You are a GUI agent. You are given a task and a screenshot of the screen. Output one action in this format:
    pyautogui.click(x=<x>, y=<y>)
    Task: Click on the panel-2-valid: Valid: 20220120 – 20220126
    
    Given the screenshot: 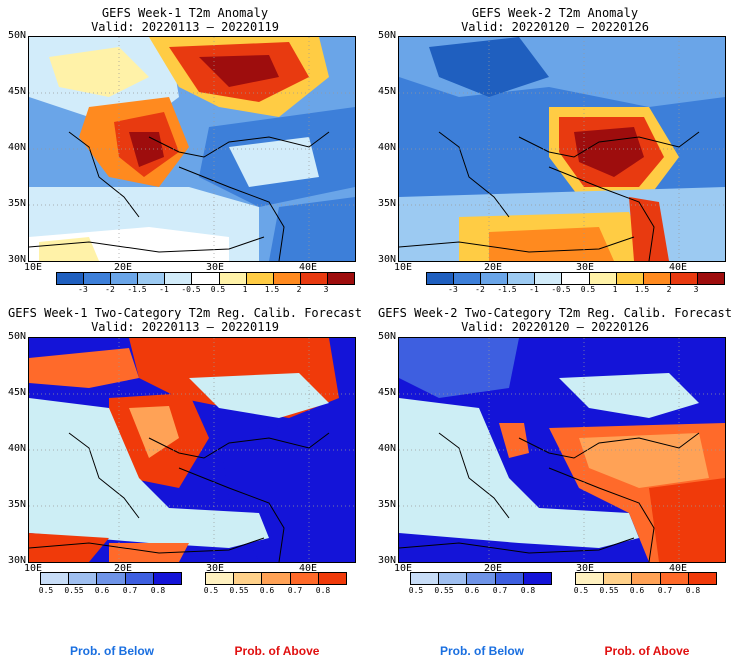 What is the action you would take?
    pyautogui.click(x=555, y=27)
    